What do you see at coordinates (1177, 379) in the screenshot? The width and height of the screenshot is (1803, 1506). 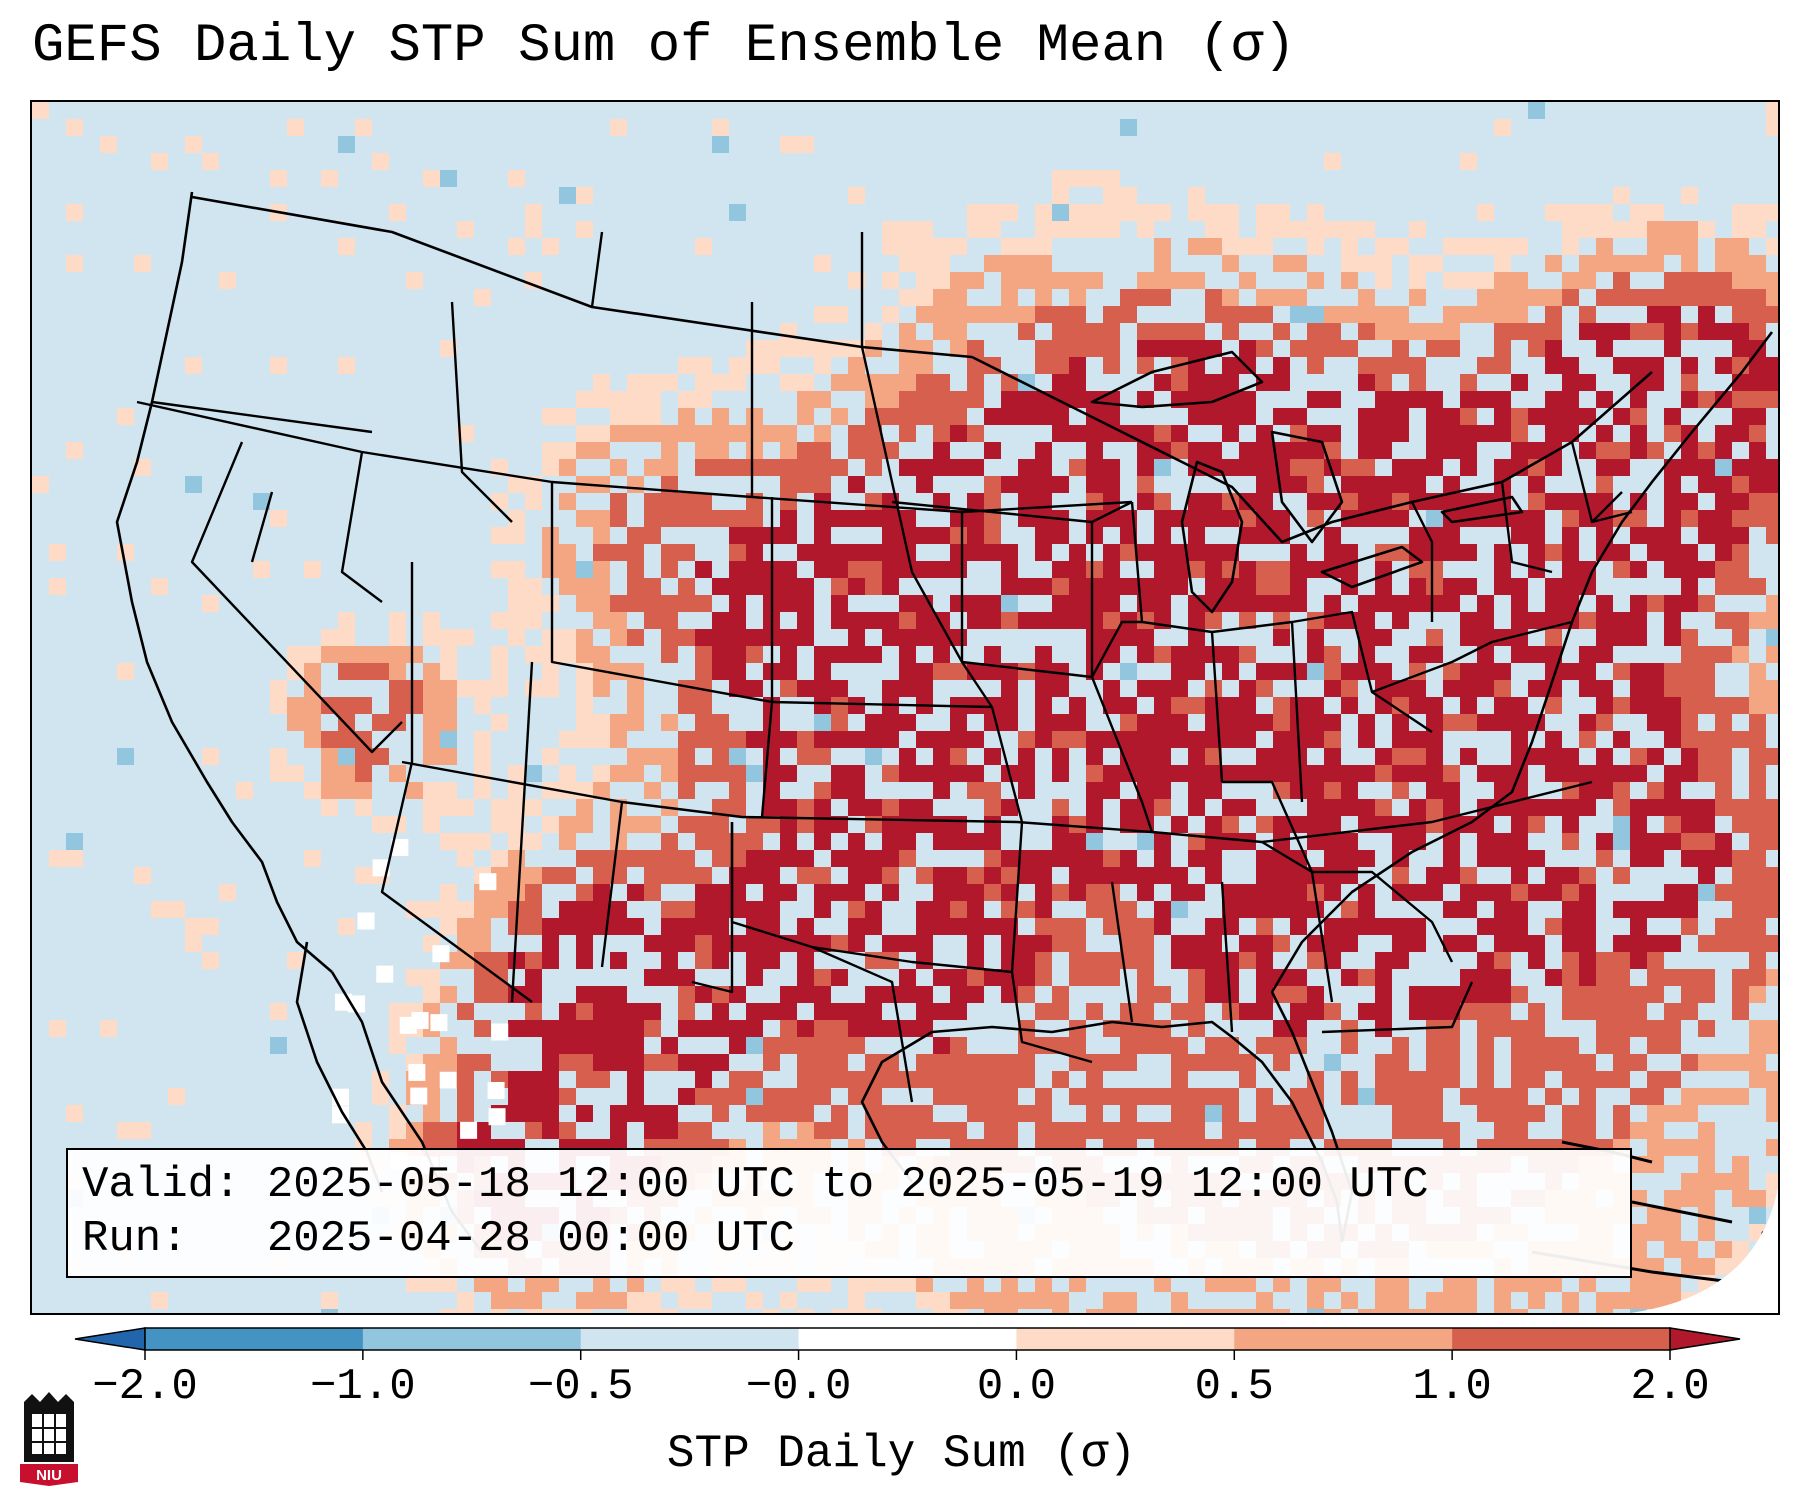 I see `lake-superior` at bounding box center [1177, 379].